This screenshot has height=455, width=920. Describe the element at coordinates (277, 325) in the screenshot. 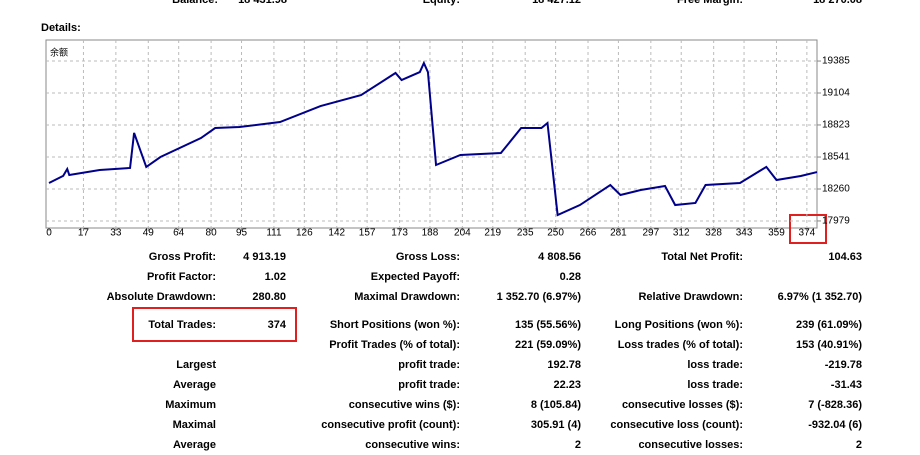

I see `stat-value: 374` at that location.